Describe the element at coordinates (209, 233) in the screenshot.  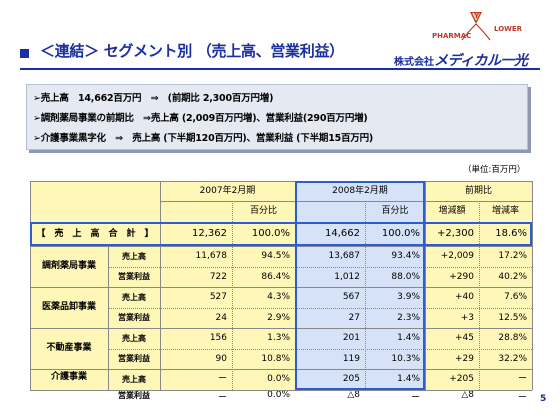
I see `total-row-value: 12,362` at that location.